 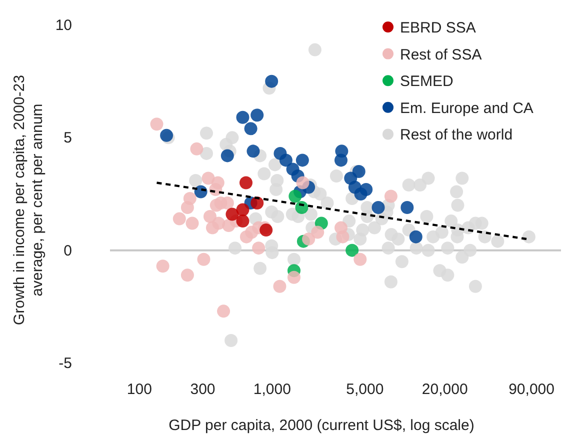 I want to click on x-tick-label: 90,000, so click(x=531, y=389).